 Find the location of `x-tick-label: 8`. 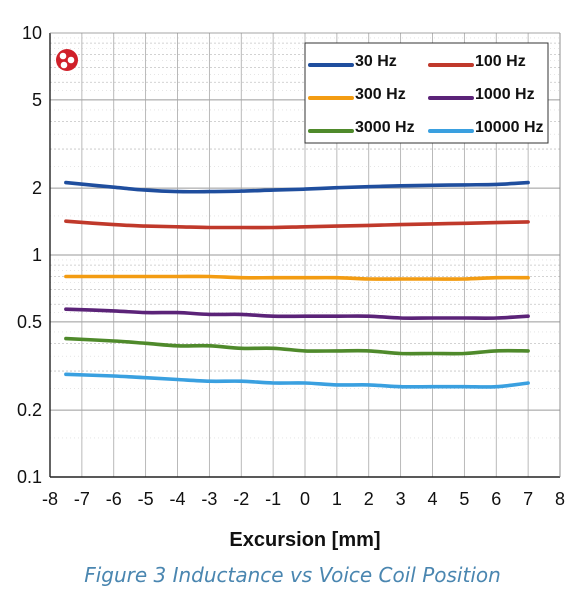

x-tick-label: 8 is located at coordinates (560, 499).